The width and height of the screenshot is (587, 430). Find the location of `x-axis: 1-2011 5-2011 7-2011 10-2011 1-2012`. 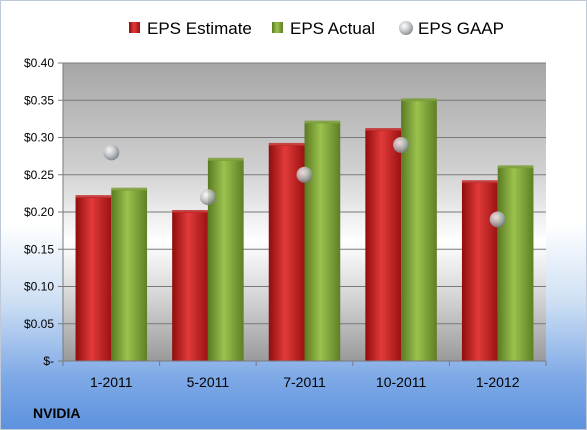

x-axis: 1-2011 5-2011 7-2011 10-2011 1-2012 is located at coordinates (304, 375).